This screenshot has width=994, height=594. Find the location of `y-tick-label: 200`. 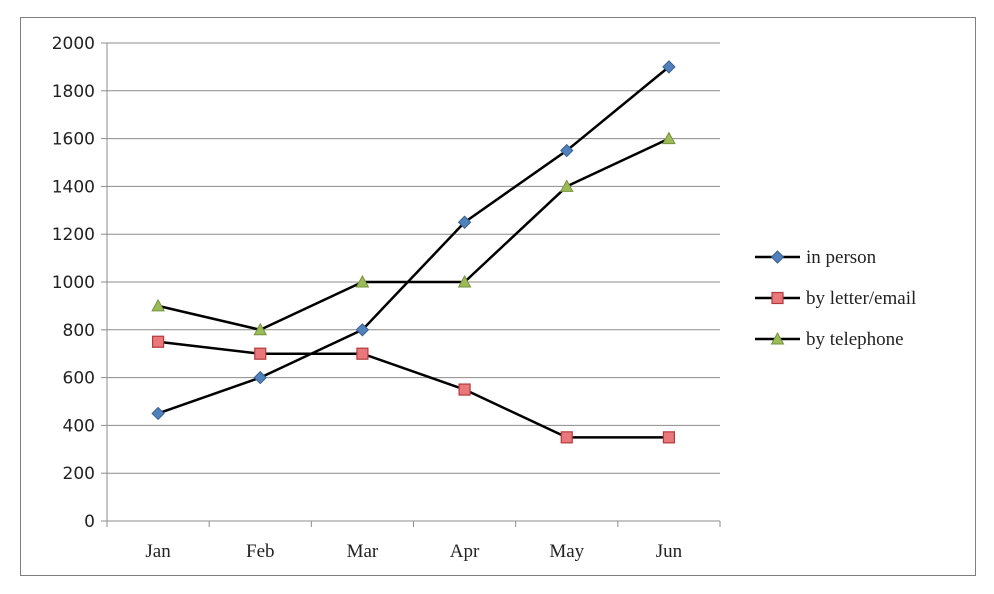

y-tick-label: 200 is located at coordinates (79, 474).